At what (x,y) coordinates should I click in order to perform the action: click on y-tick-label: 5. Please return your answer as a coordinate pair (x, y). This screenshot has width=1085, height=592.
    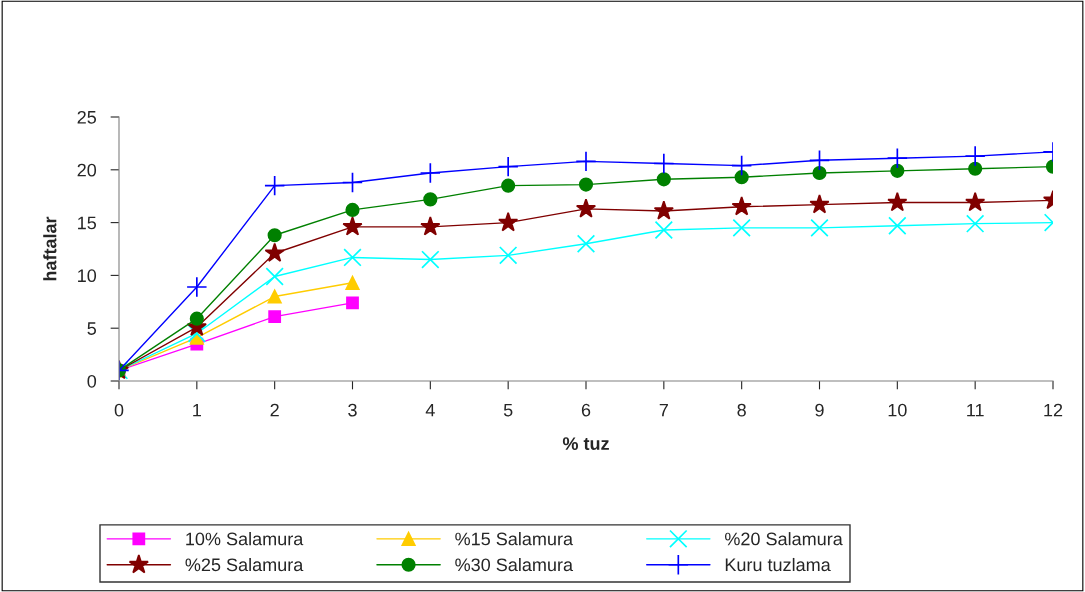
    Looking at the image, I should click on (92, 328).